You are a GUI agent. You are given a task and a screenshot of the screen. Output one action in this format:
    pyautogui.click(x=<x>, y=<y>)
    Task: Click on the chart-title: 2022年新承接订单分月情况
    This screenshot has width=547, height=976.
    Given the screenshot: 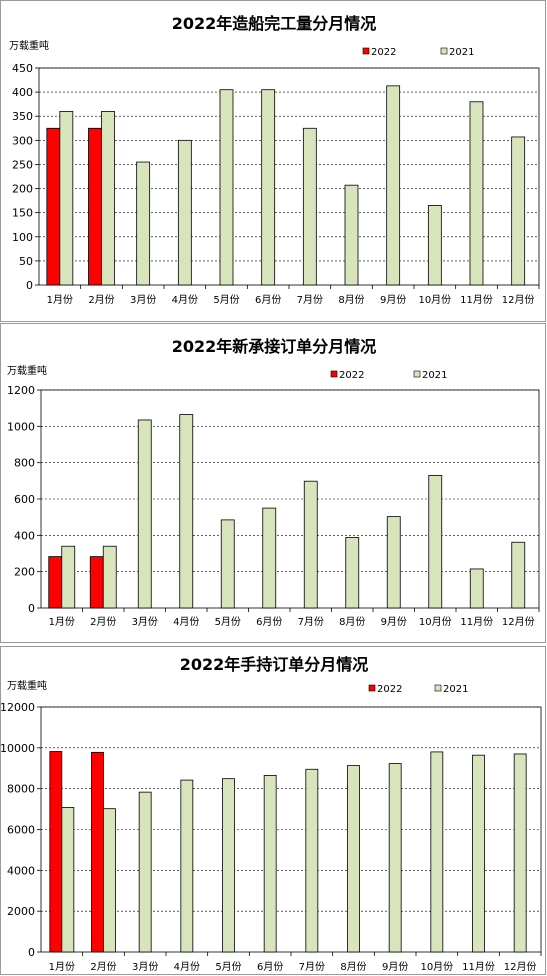 What is the action you would take?
    pyautogui.click(x=274, y=346)
    